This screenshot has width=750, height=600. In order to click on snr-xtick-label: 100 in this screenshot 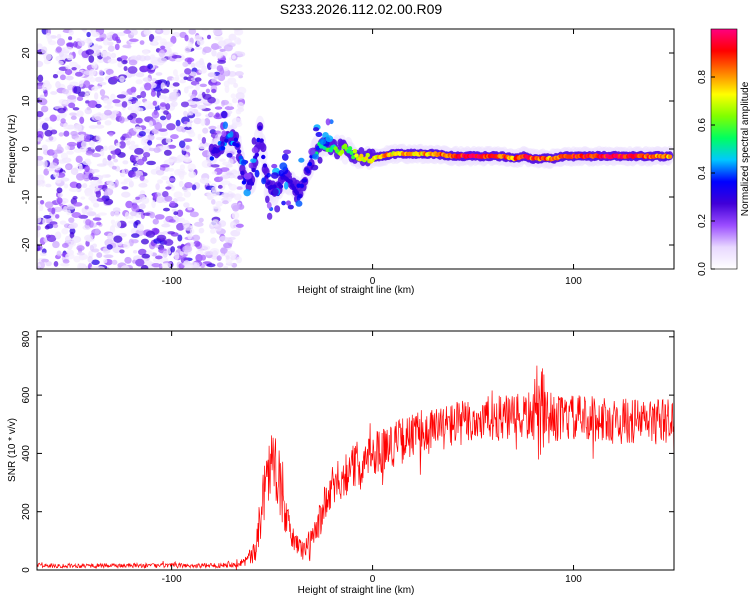, I will do `click(573, 579)`.